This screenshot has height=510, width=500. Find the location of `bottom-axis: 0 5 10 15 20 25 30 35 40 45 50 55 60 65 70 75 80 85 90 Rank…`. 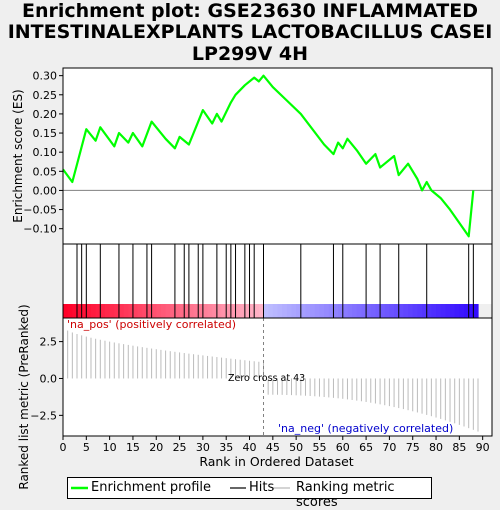

bottom-axis: 0 5 10 15 20 25 30 35 40 45 50 55 60 65 70 75 80 85 90 Rank… is located at coordinates (275, 452).